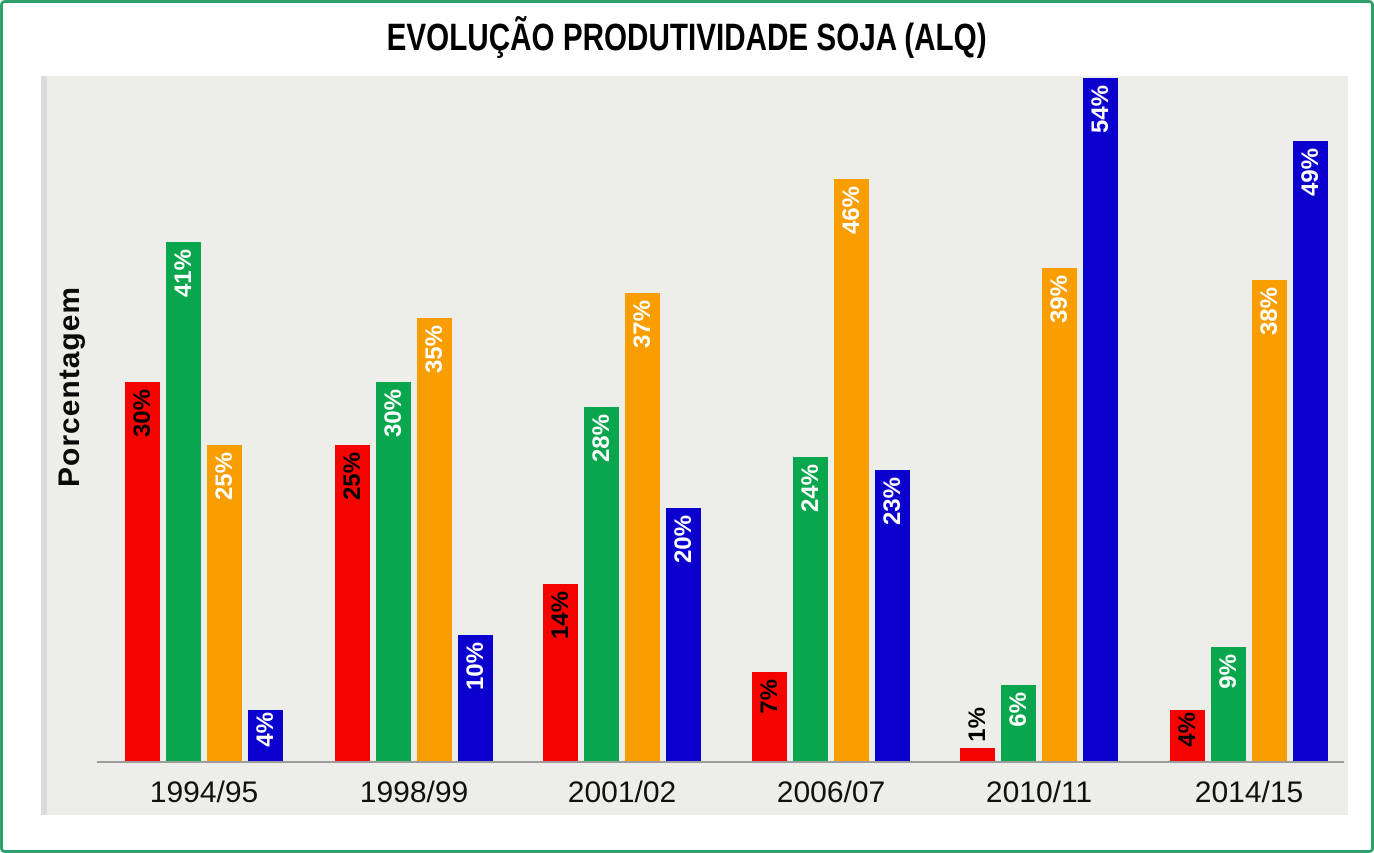 This screenshot has height=853, width=1374. I want to click on bar-value-label: 20%, so click(683, 539).